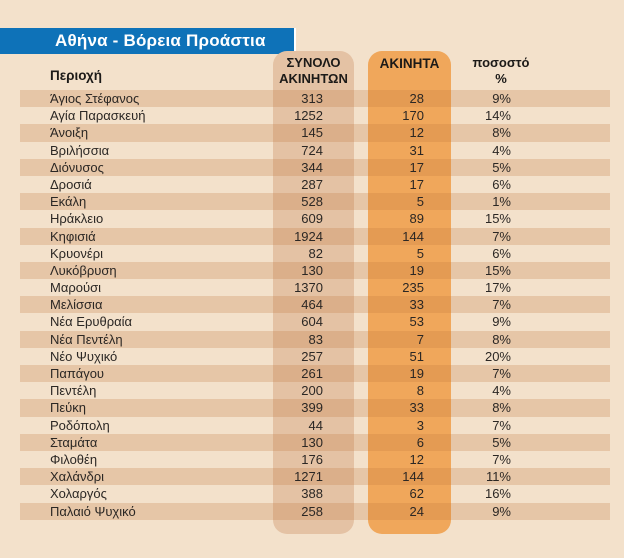  I want to click on total-properties-cell: 82, so click(315, 253).